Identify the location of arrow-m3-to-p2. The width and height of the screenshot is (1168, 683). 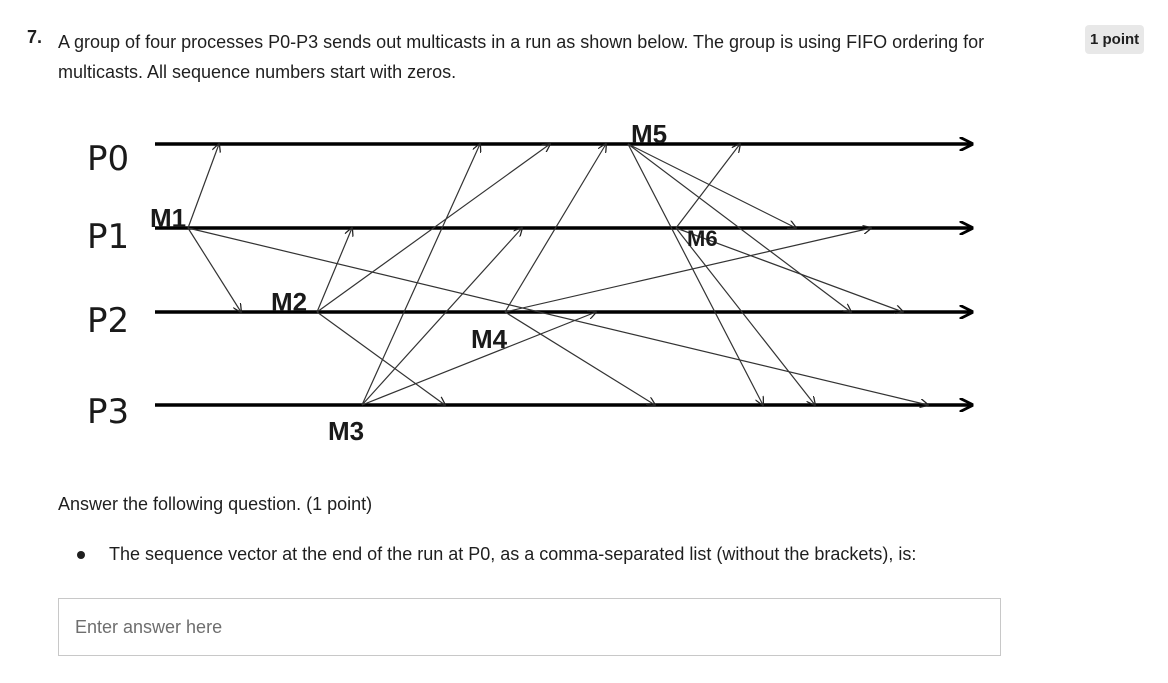
(478, 359).